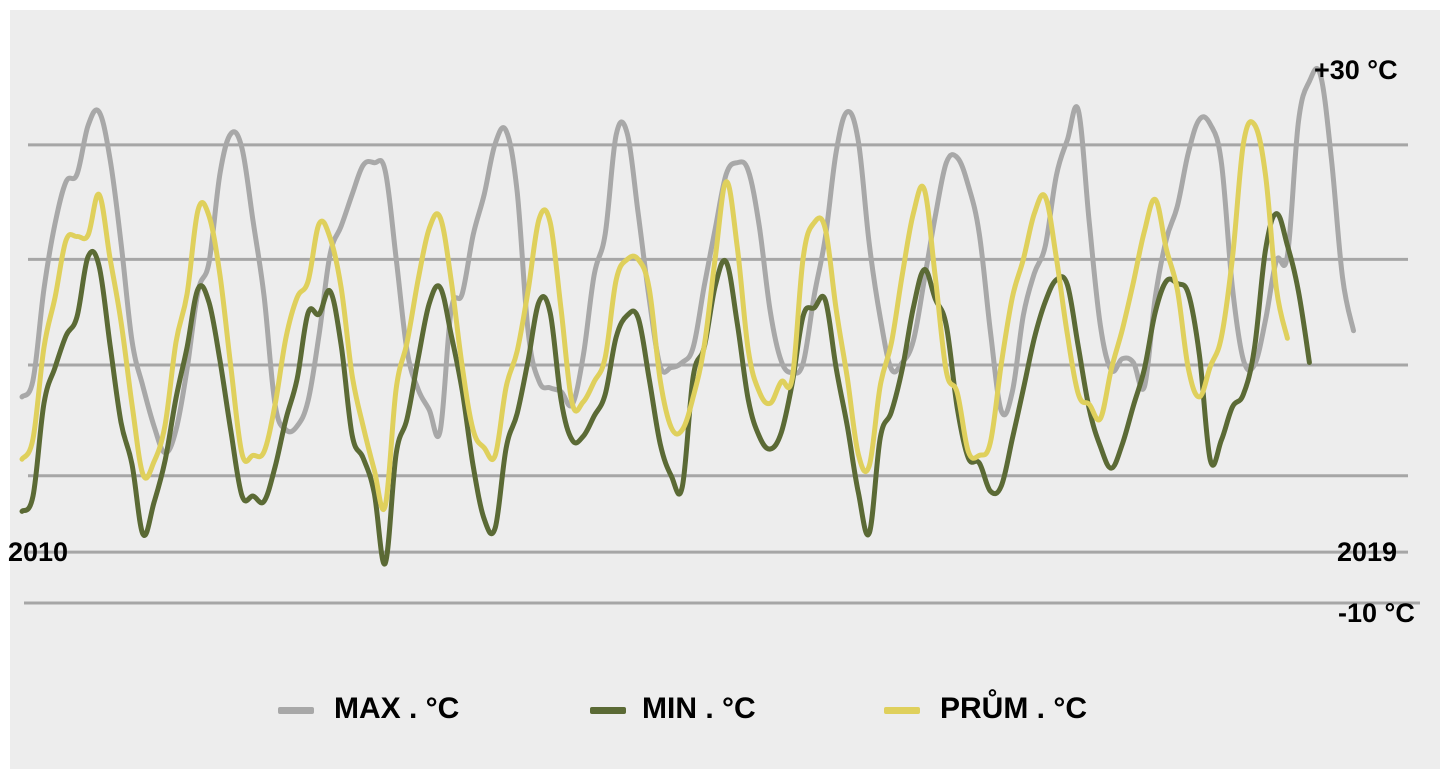 Image resolution: width=1440 pixels, height=769 pixels. Describe the element at coordinates (699, 708) in the screenshot. I see `legend-label-min: MIN . °C` at that location.